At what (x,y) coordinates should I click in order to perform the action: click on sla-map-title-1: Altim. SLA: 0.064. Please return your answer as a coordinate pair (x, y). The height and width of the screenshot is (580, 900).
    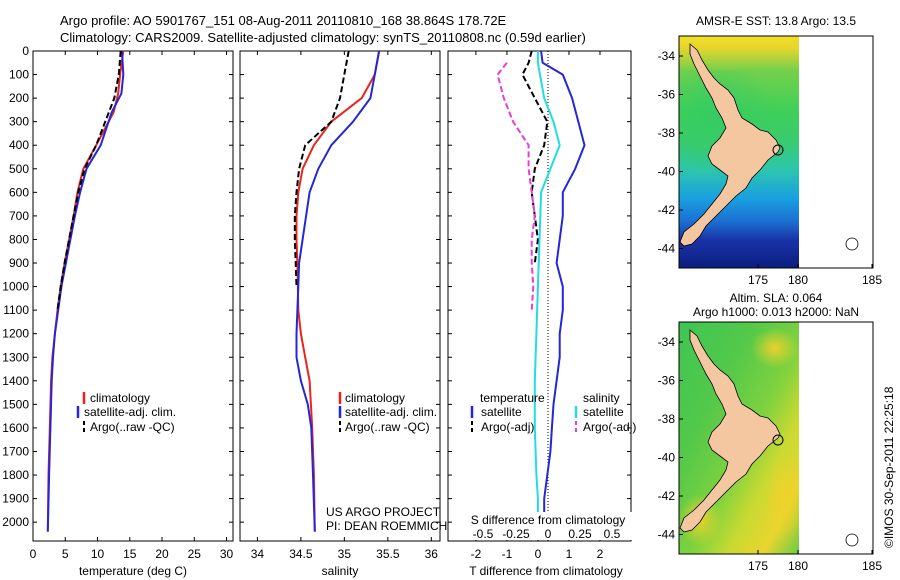
    Looking at the image, I should click on (776, 298).